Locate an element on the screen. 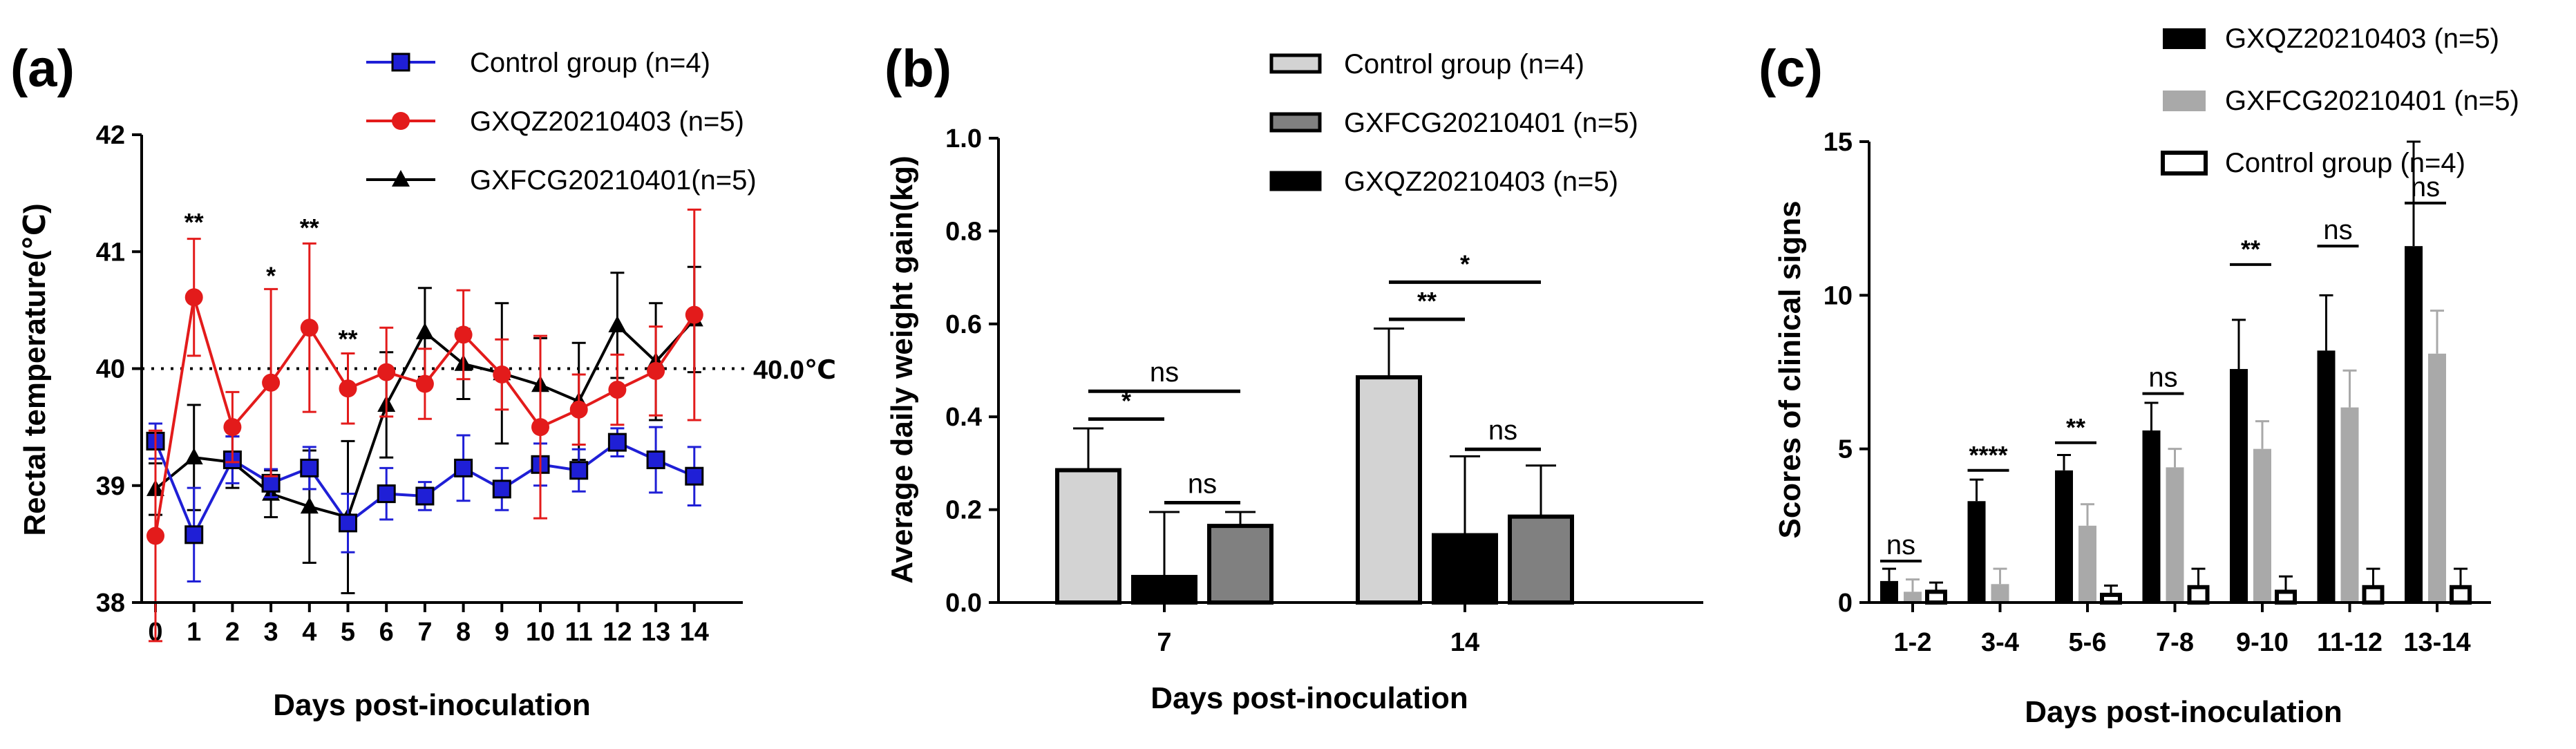 The width and height of the screenshot is (2576, 749). panel-a-y-ticks: 38 39 40 41 42 is located at coordinates (119, 369).